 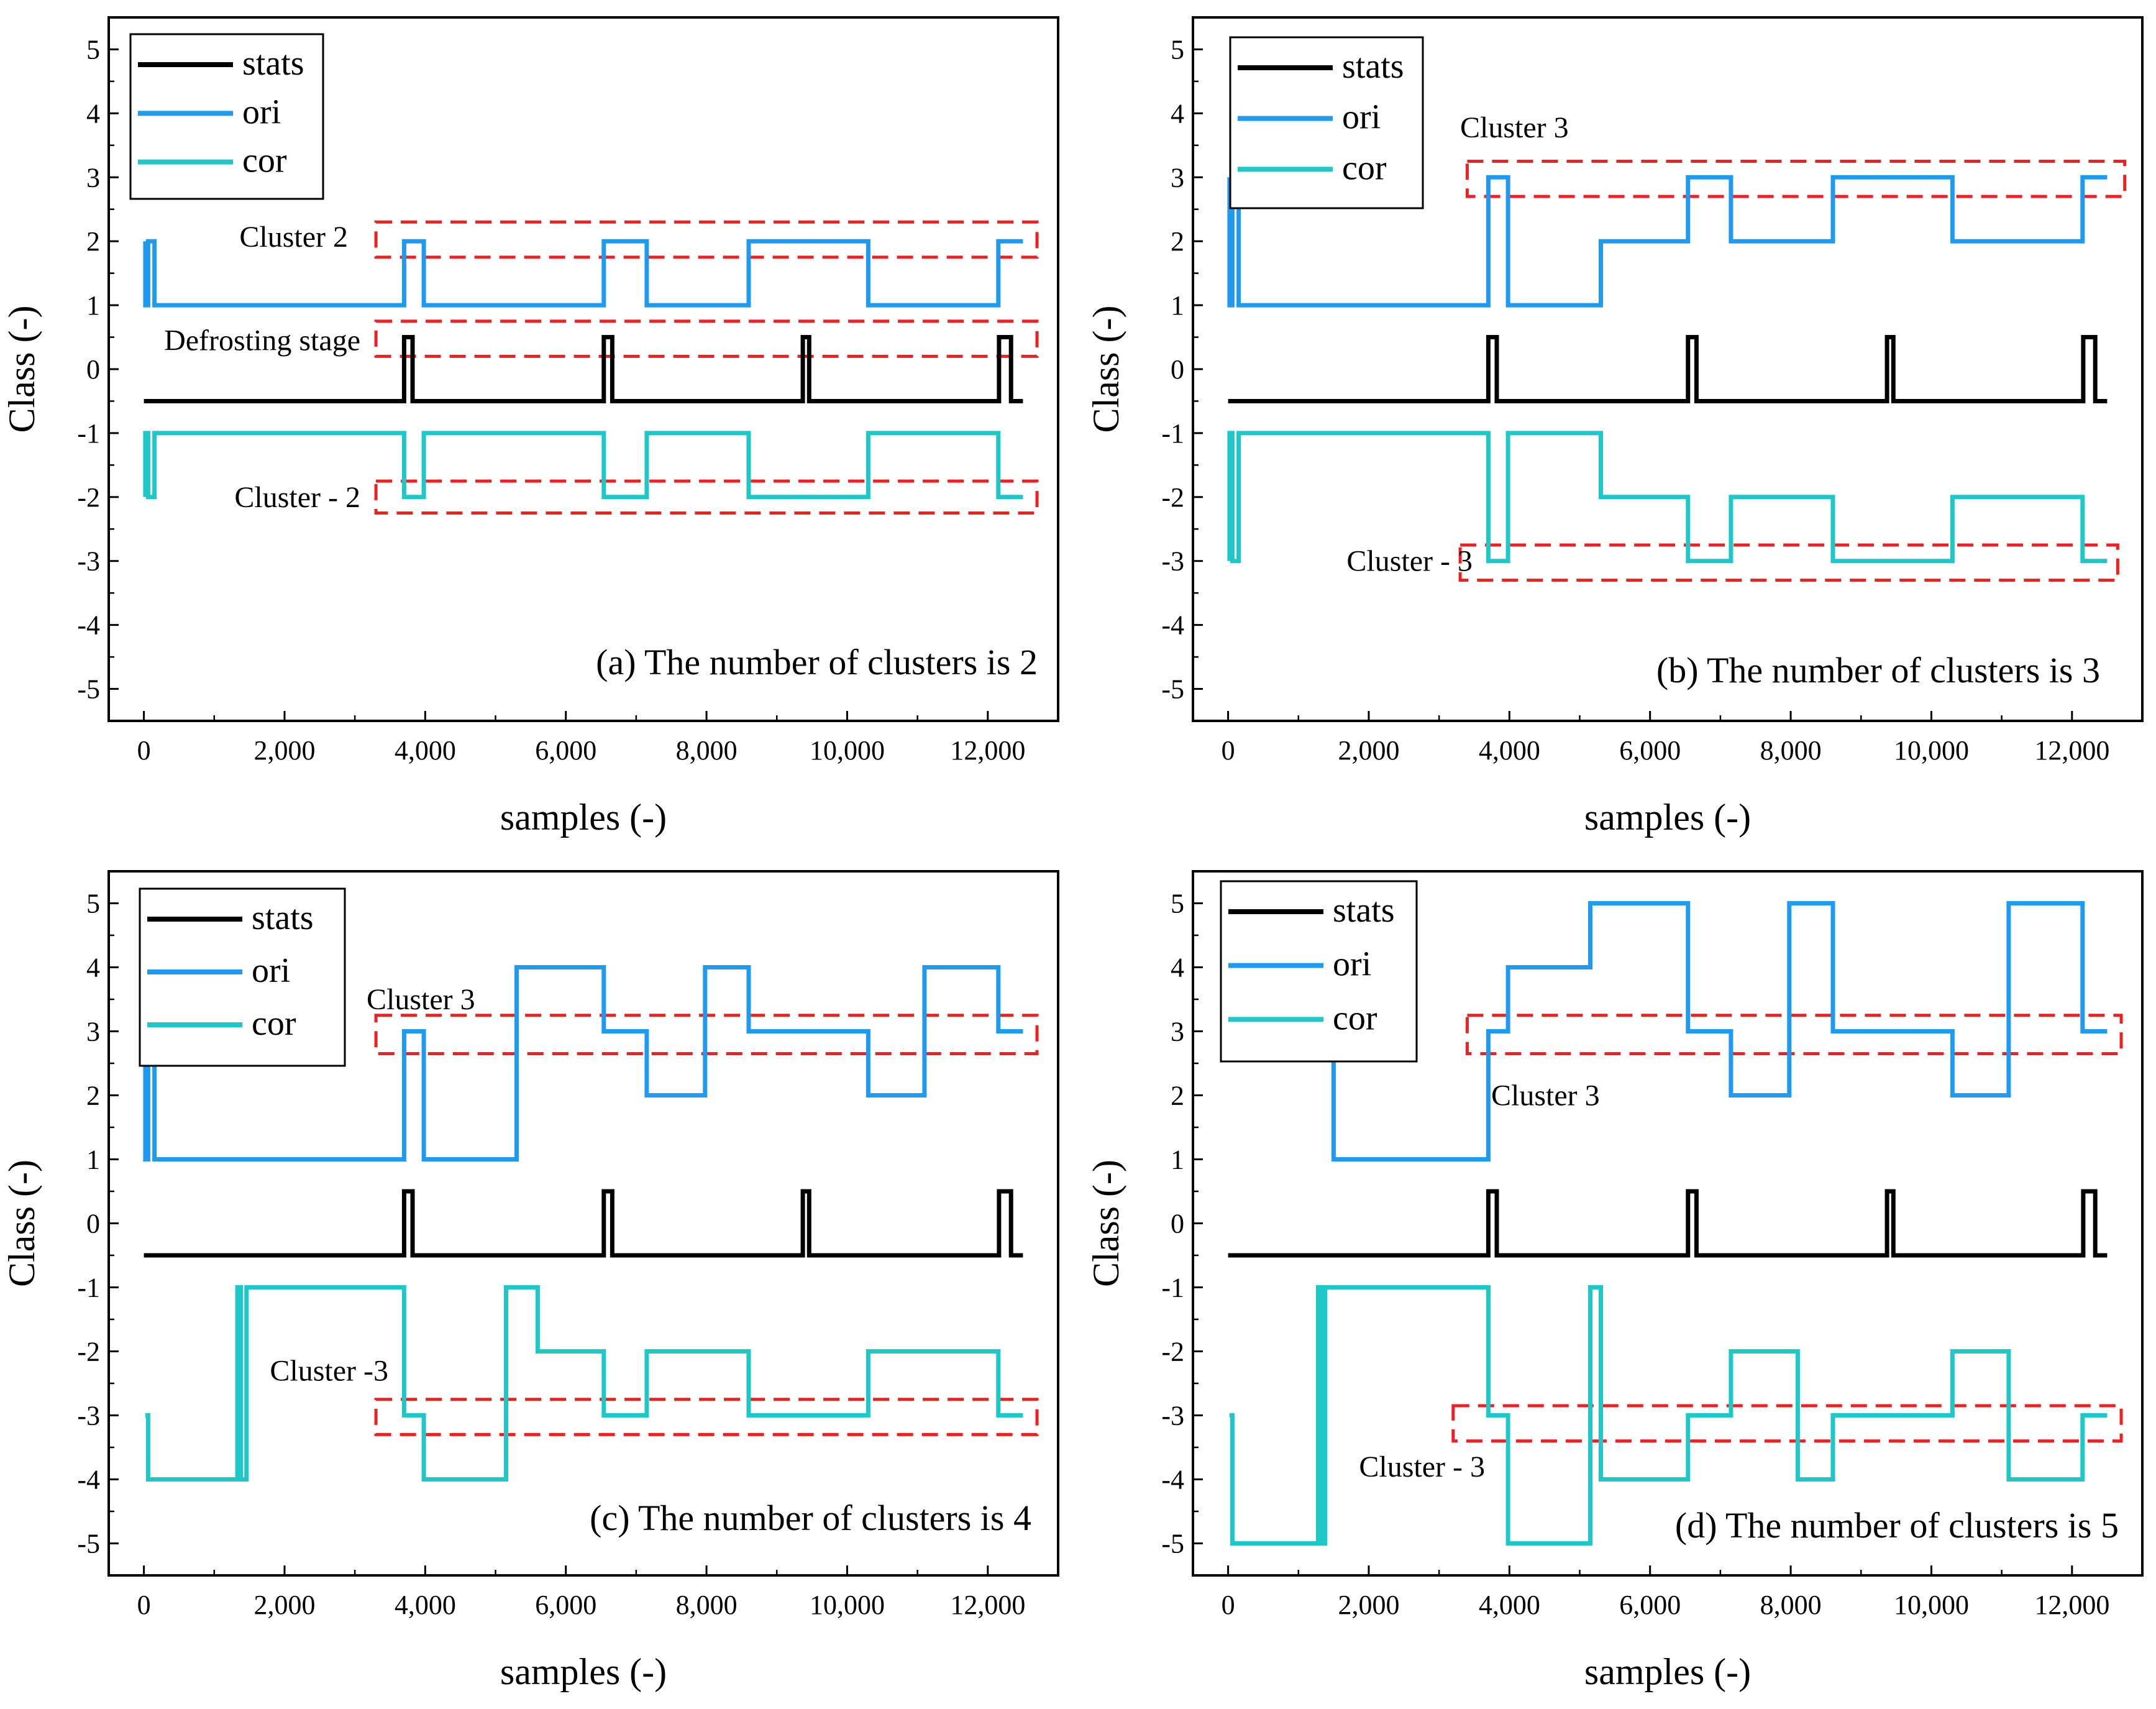 I want to click on annotation-label: Defrosting stage, so click(x=262, y=340).